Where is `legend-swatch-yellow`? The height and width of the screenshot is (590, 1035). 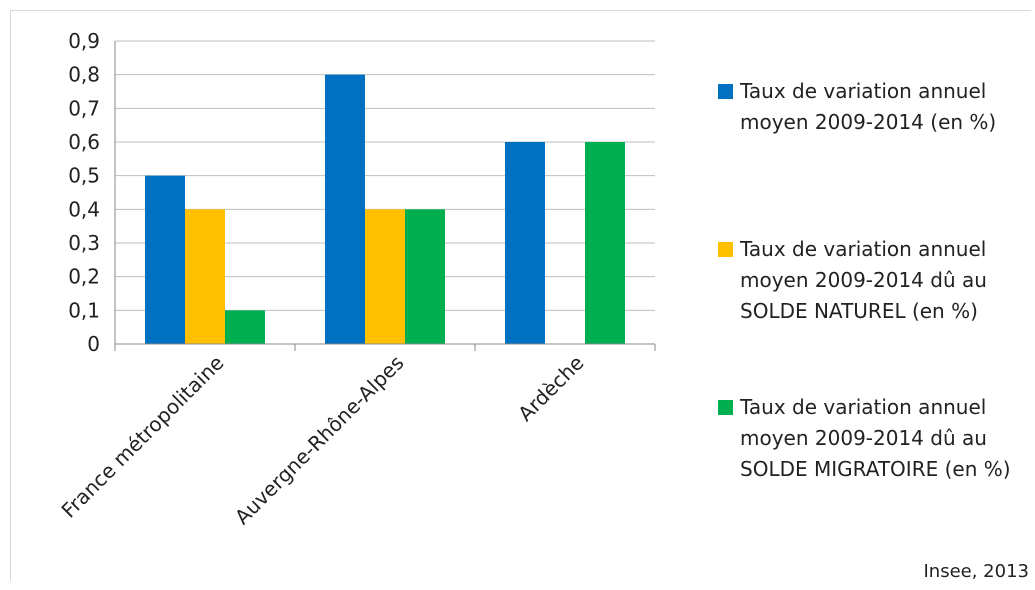
legend-swatch-yellow is located at coordinates (725, 249).